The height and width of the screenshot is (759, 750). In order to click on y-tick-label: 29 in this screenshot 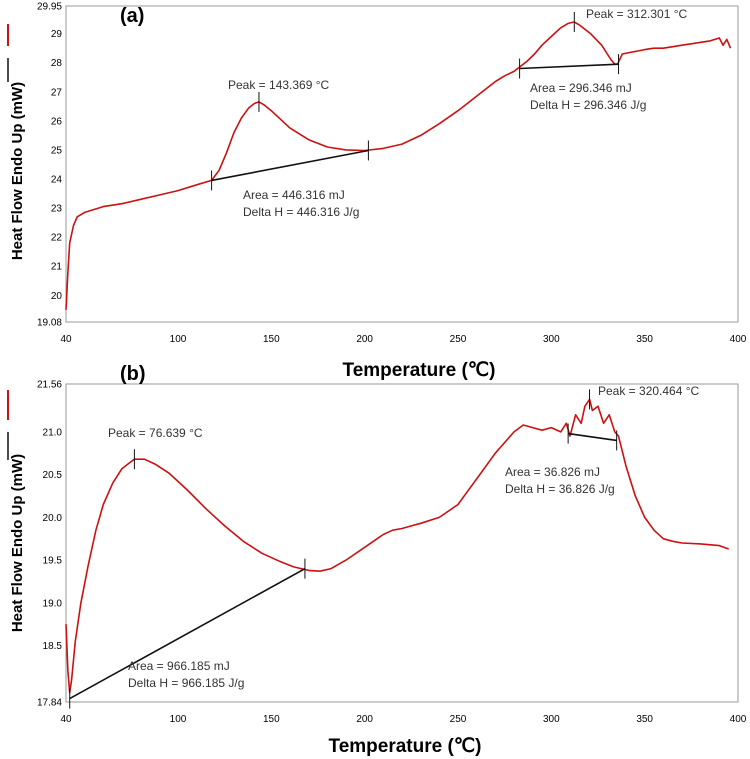, I will do `click(57, 34)`.